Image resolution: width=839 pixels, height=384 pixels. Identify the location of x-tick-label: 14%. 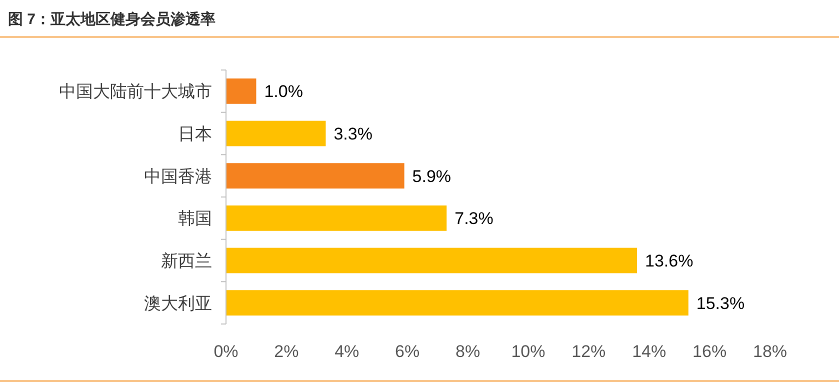
(649, 351).